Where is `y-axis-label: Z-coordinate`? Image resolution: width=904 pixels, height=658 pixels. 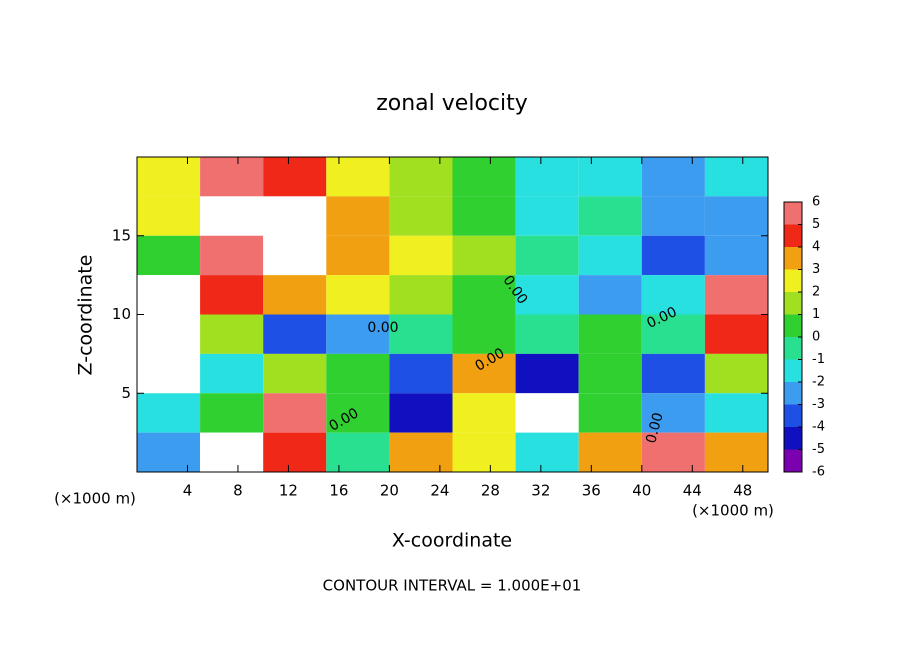 y-axis-label: Z-coordinate is located at coordinates (86, 315).